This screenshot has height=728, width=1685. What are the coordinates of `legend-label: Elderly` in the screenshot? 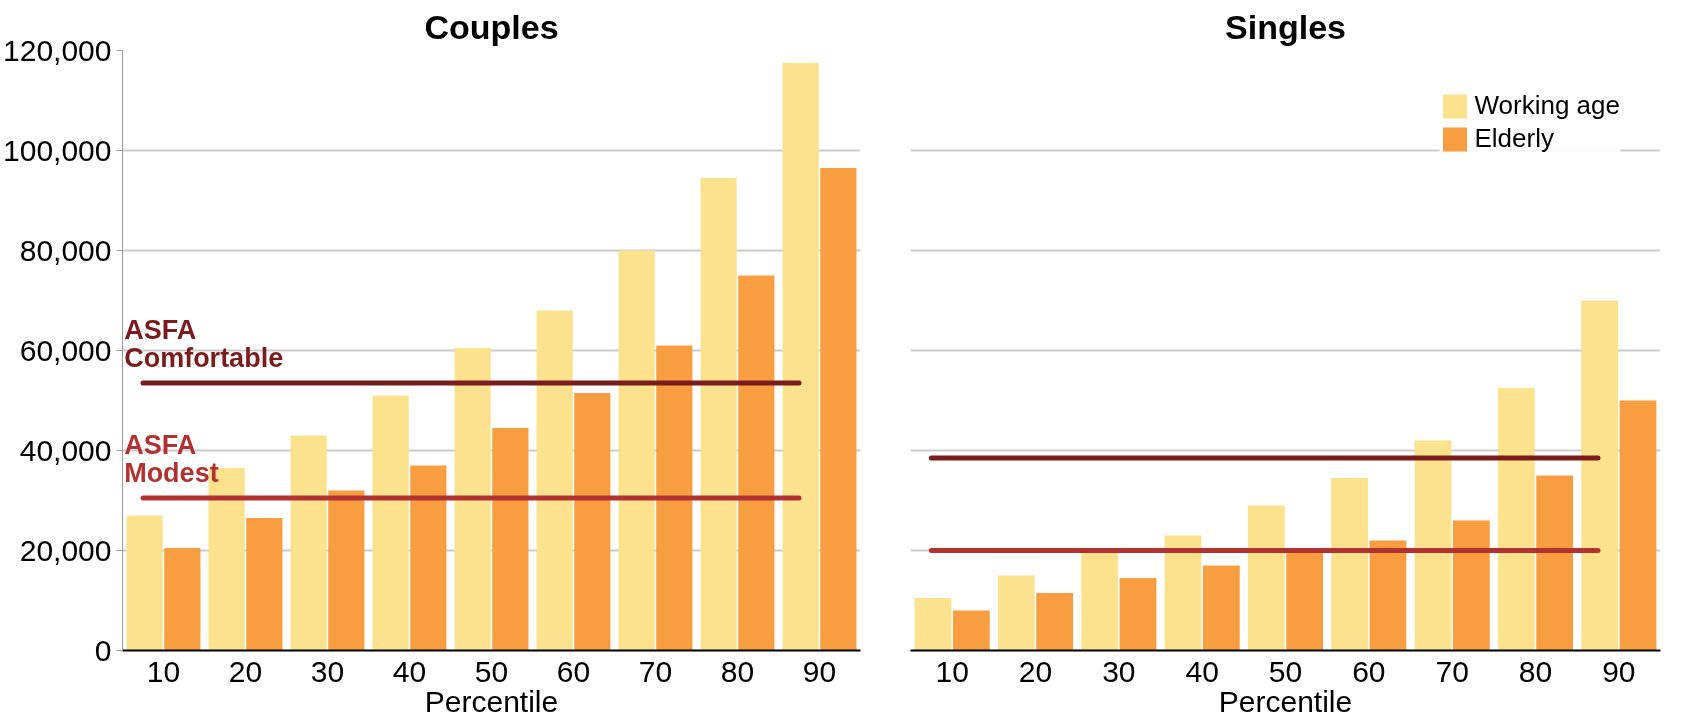 It's located at (1514, 138).